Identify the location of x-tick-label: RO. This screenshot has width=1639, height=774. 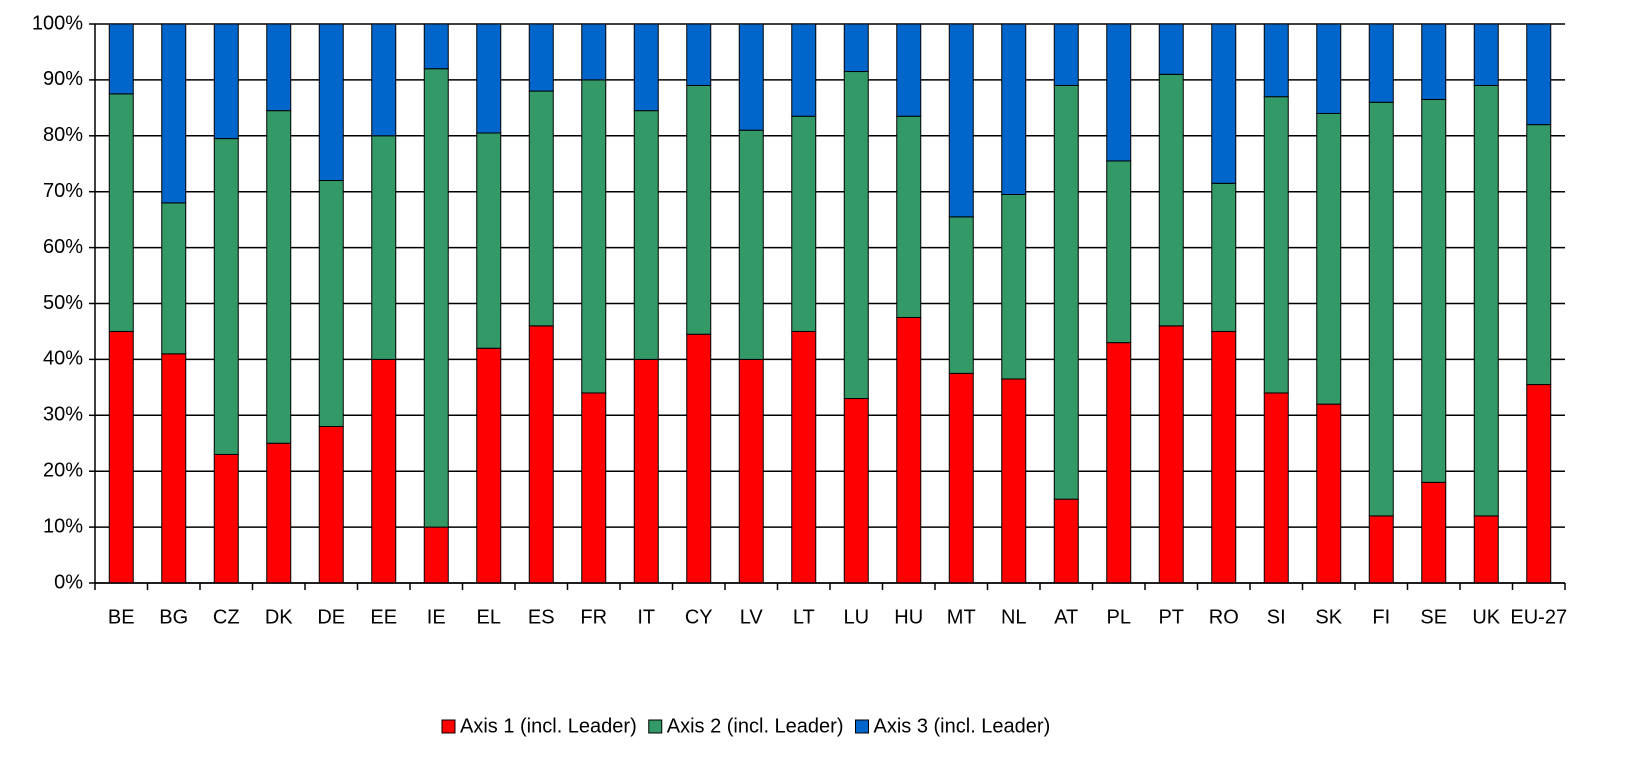
(1224, 617).